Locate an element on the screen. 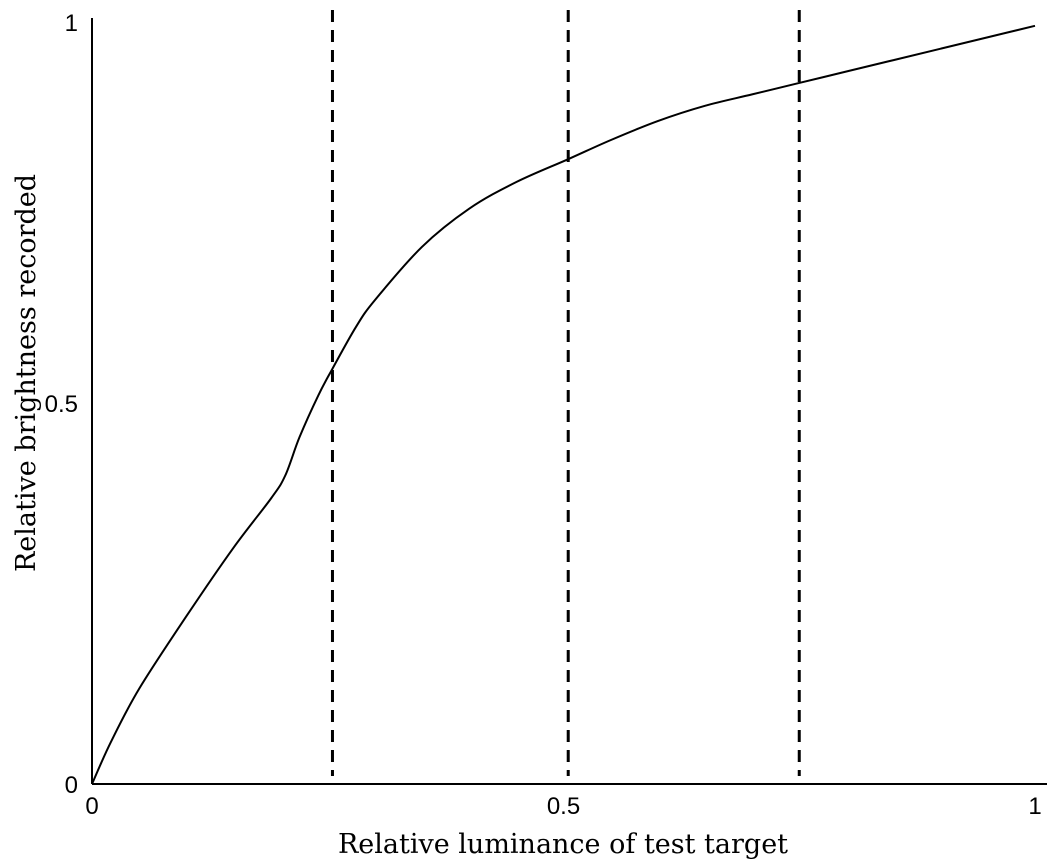  x-axis-title: Relative luminance of test target is located at coordinates (563, 844).